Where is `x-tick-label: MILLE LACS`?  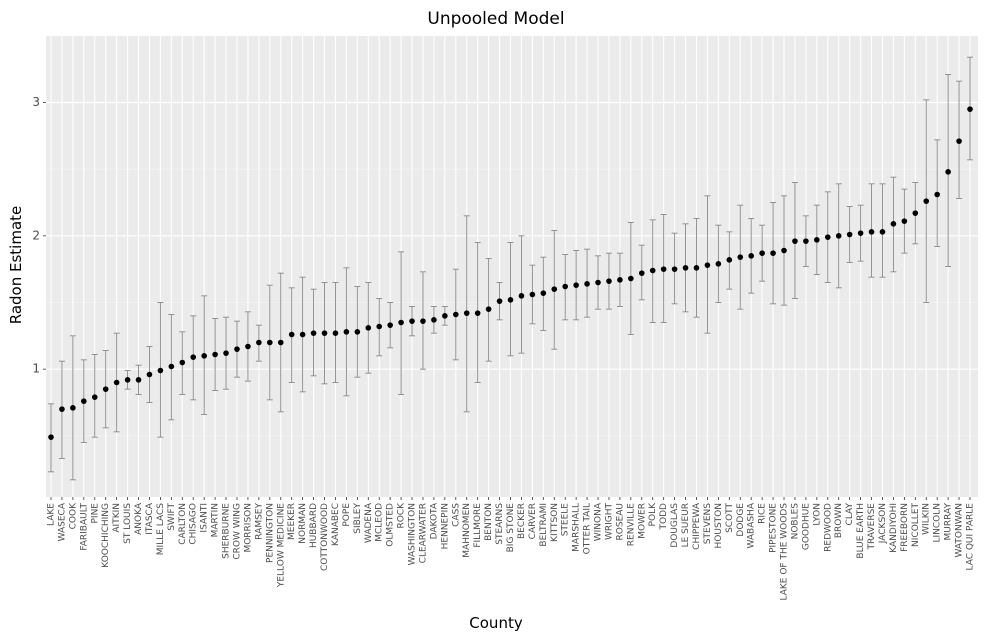 x-tick-label: MILLE LACS is located at coordinates (161, 529).